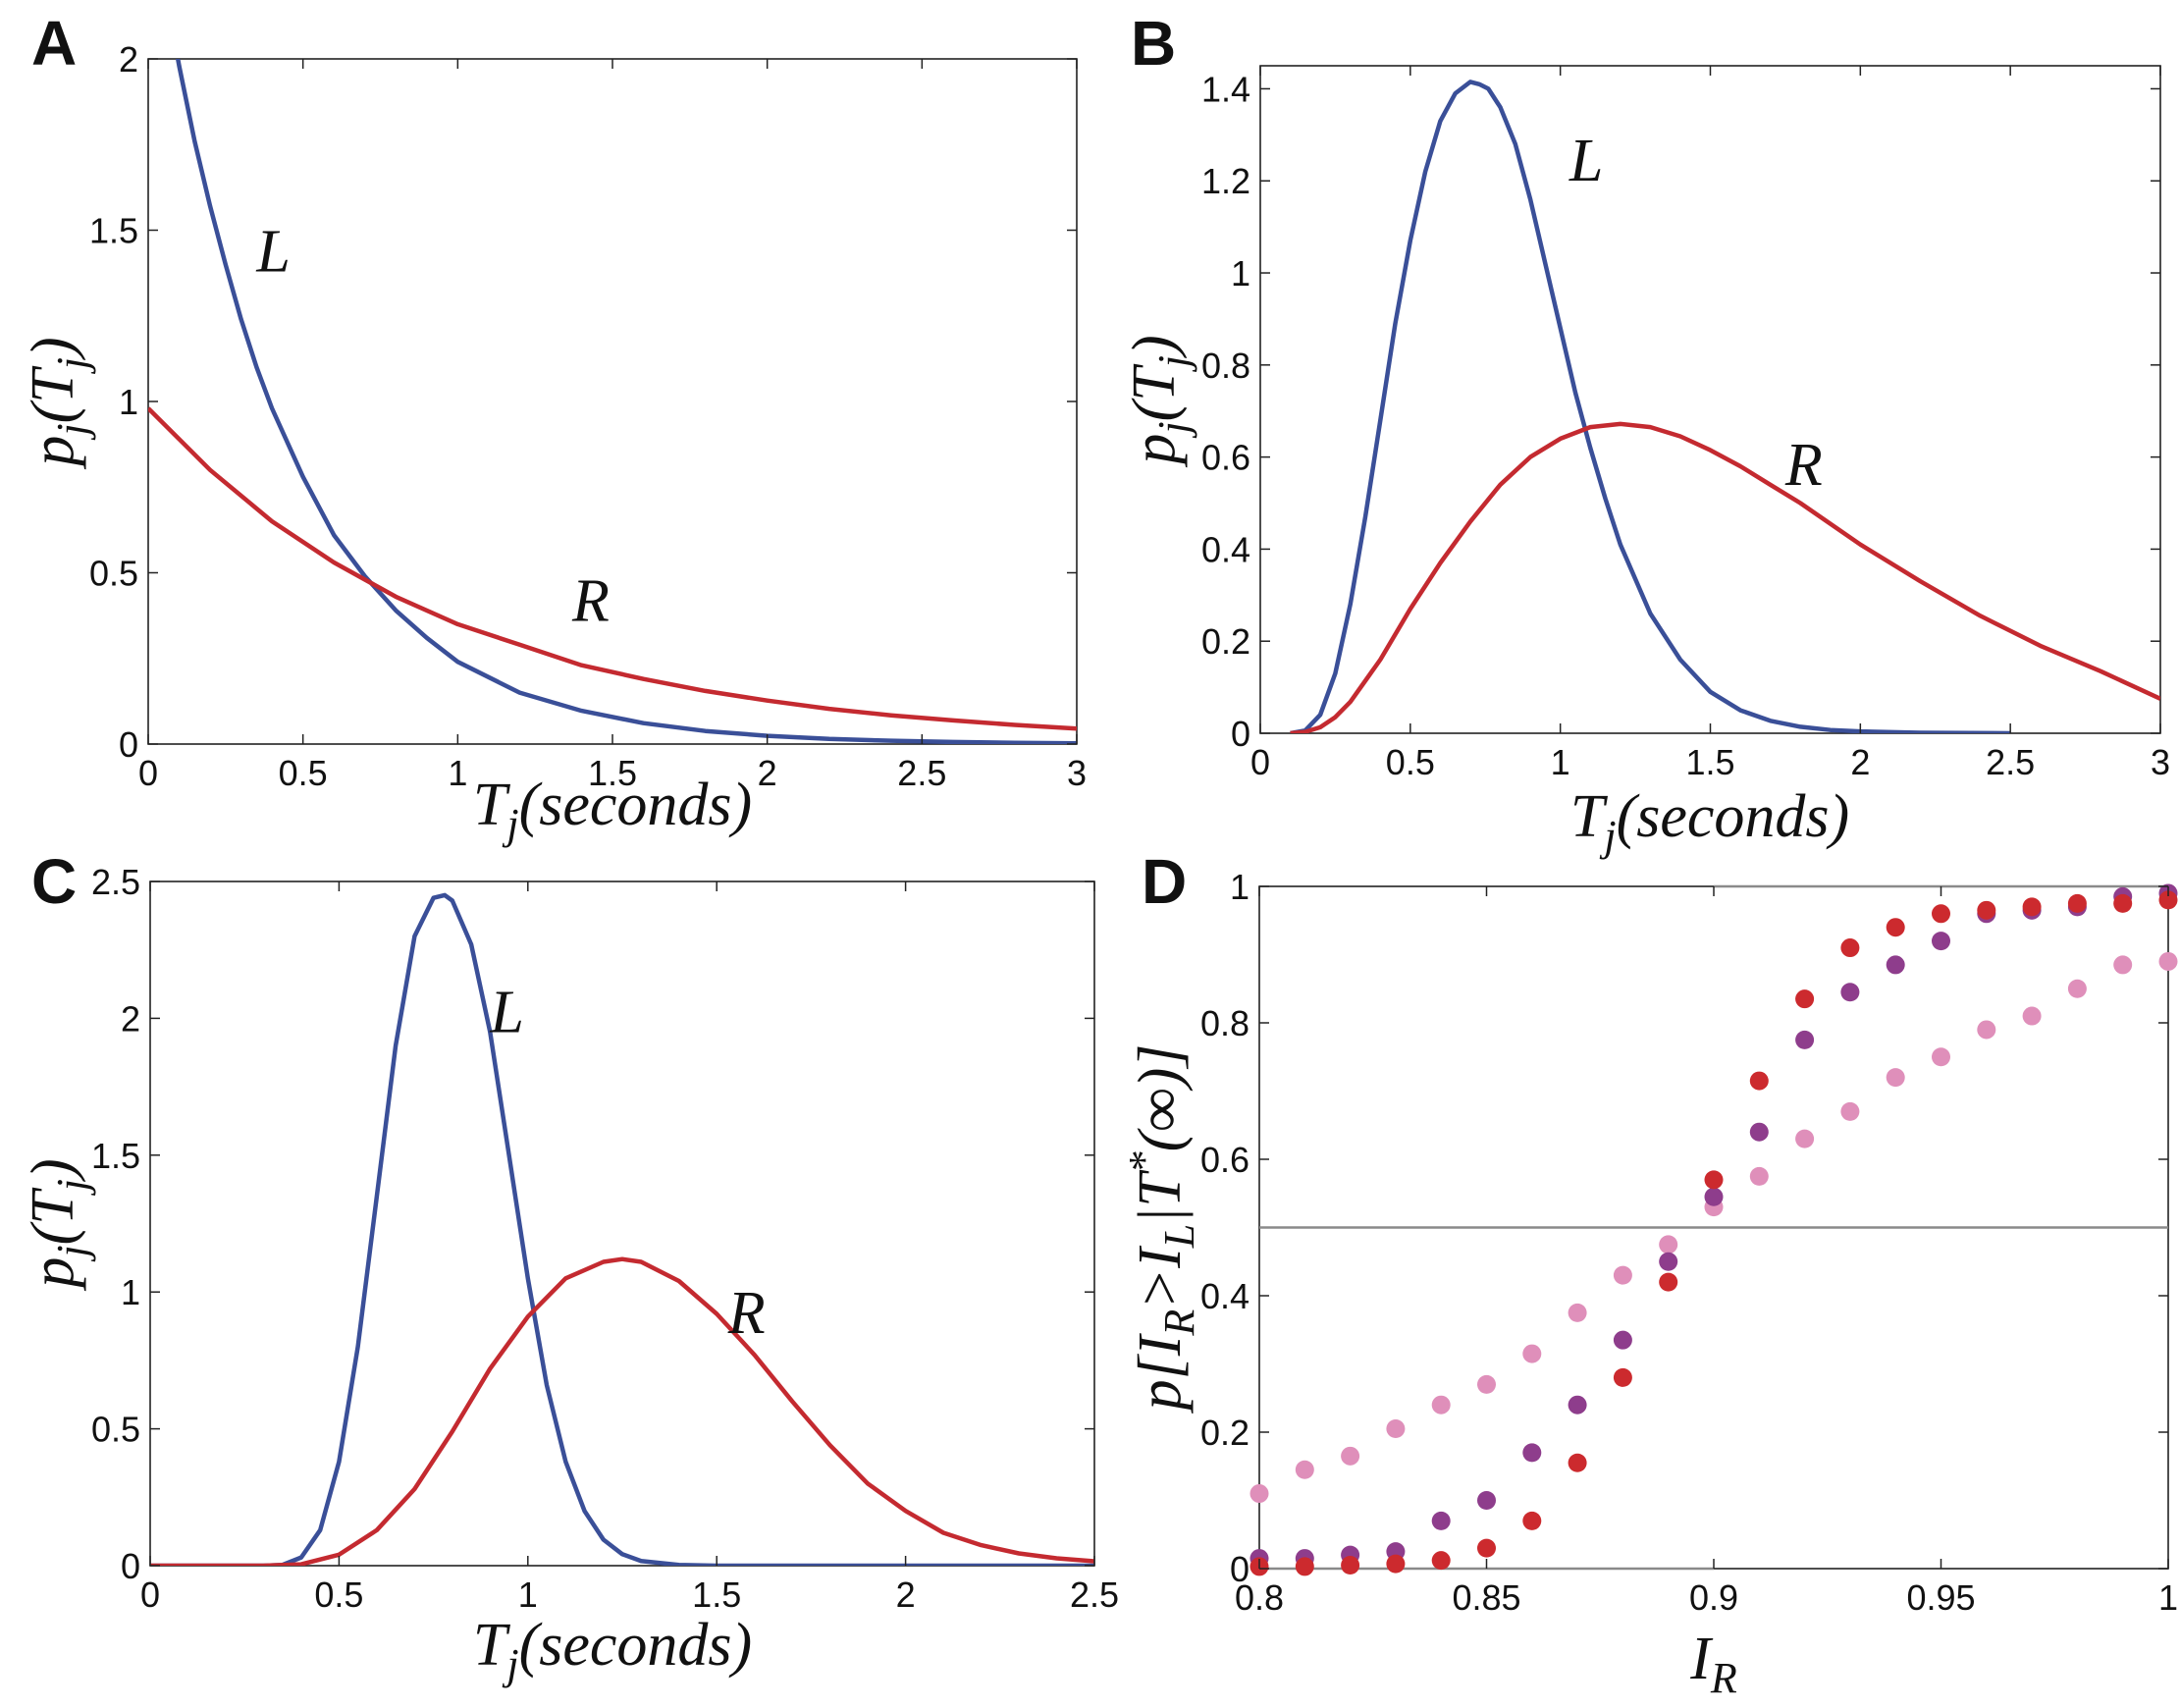 Image resolution: width=2180 pixels, height=1708 pixels. What do you see at coordinates (1941, 1597) in the screenshot?
I see `x-tick-label: 0.95` at bounding box center [1941, 1597].